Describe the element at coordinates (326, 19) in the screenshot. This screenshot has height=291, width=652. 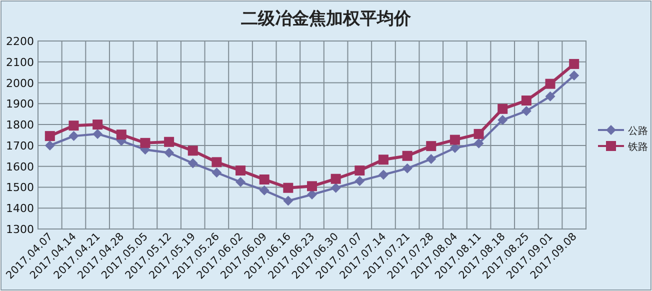
I see `chart-title: 二级冶金焦加权平均价` at that location.